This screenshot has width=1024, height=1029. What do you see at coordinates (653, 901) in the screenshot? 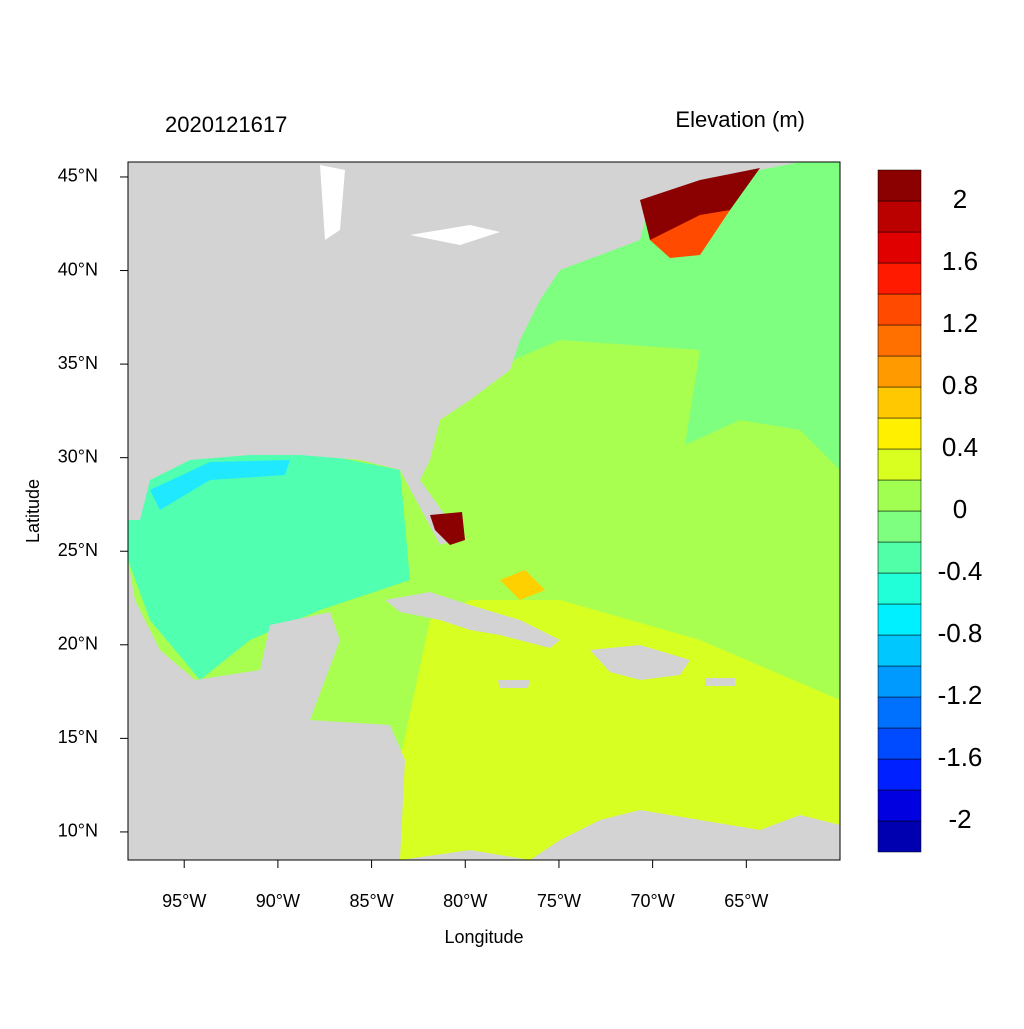
I see `x-tick-label: 70°W` at bounding box center [653, 901].